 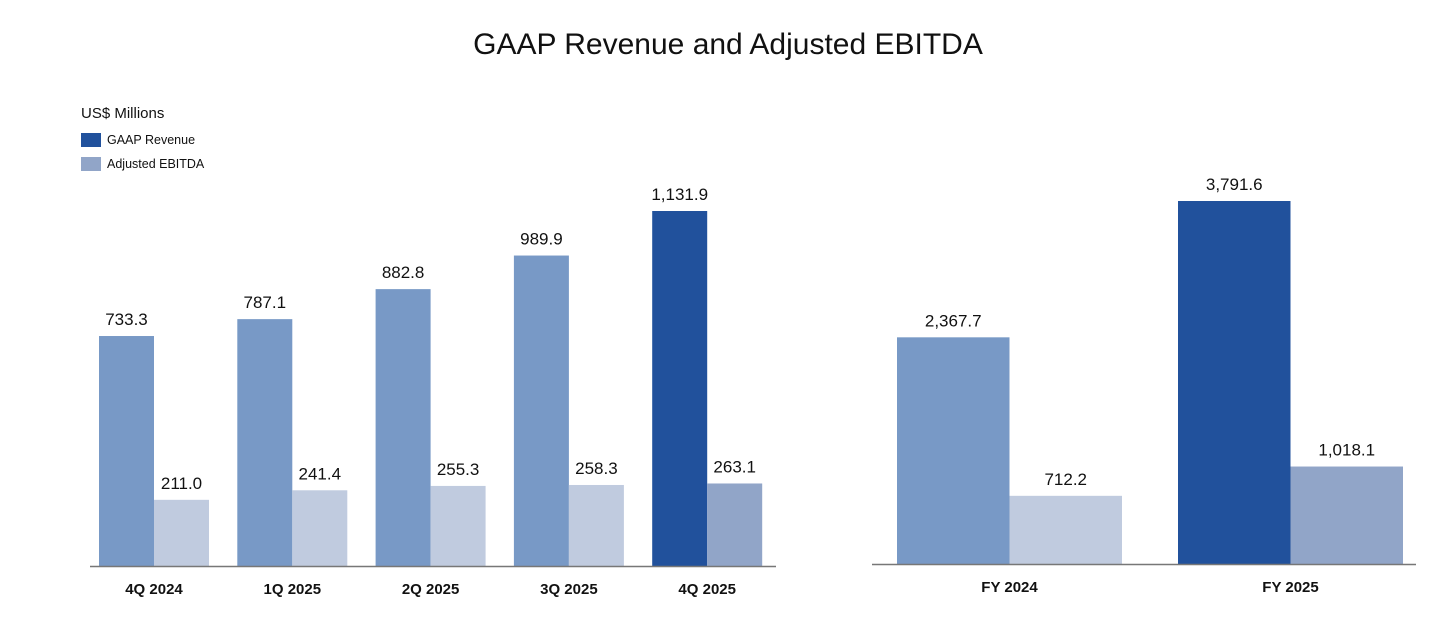 I want to click on ebitda-value-label: 263.1, so click(x=734, y=466).